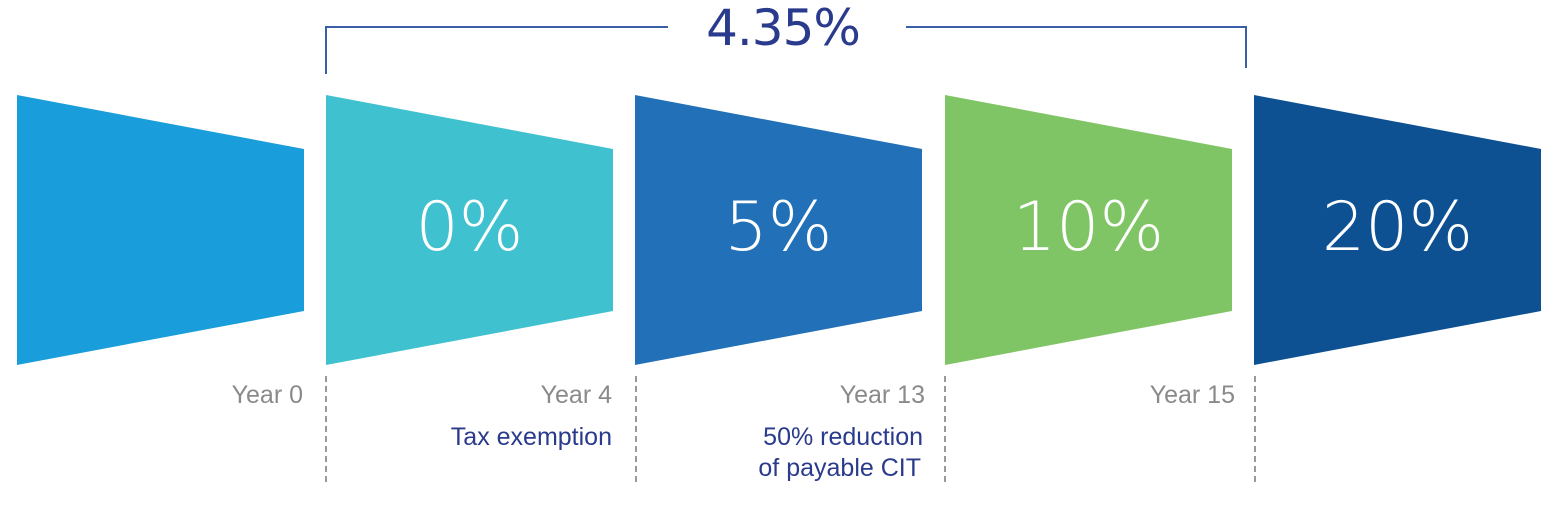 The height and width of the screenshot is (520, 1566). I want to click on stage-rate-5: 20%, so click(1397, 227).